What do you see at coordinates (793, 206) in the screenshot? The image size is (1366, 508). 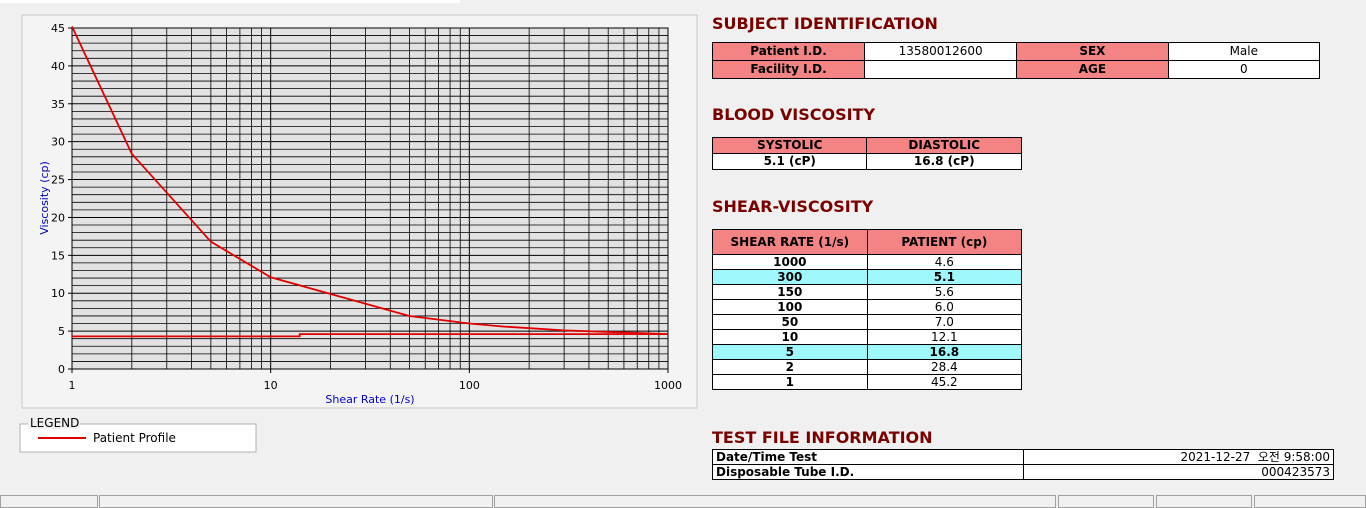 I see `section-title: SHEAR-VISCOSITY` at bounding box center [793, 206].